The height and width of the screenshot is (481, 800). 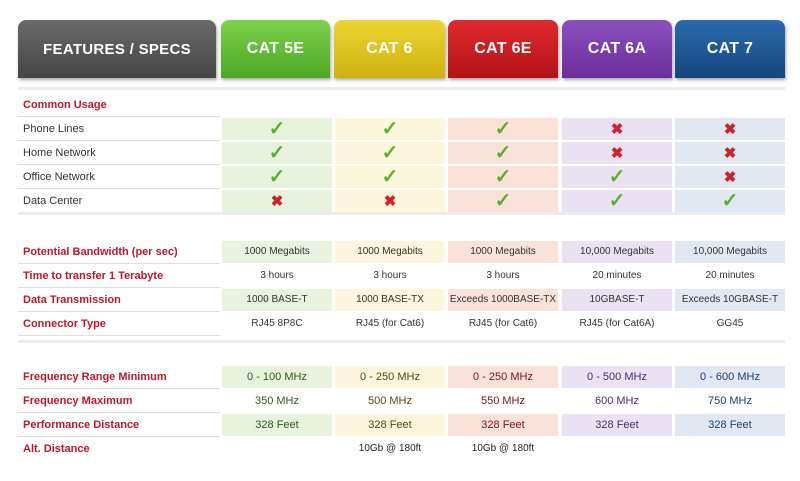 I want to click on spec-cell-cat5e: 1000 Megabits, so click(x=277, y=252).